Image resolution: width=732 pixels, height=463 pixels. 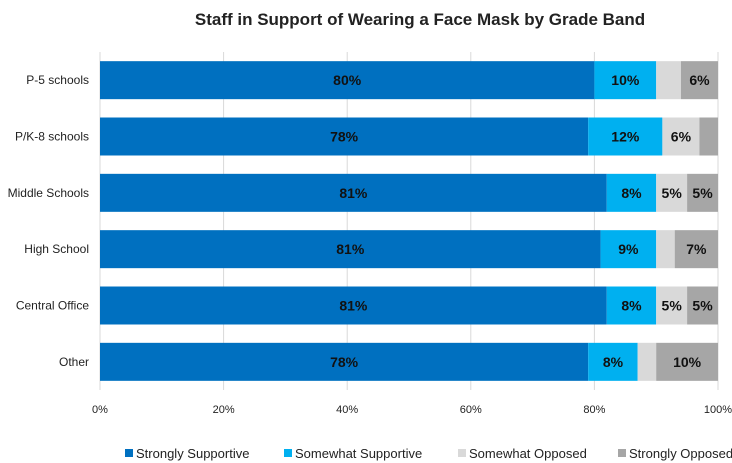 What do you see at coordinates (52, 137) in the screenshot?
I see `category-label: P/K-8 schools` at bounding box center [52, 137].